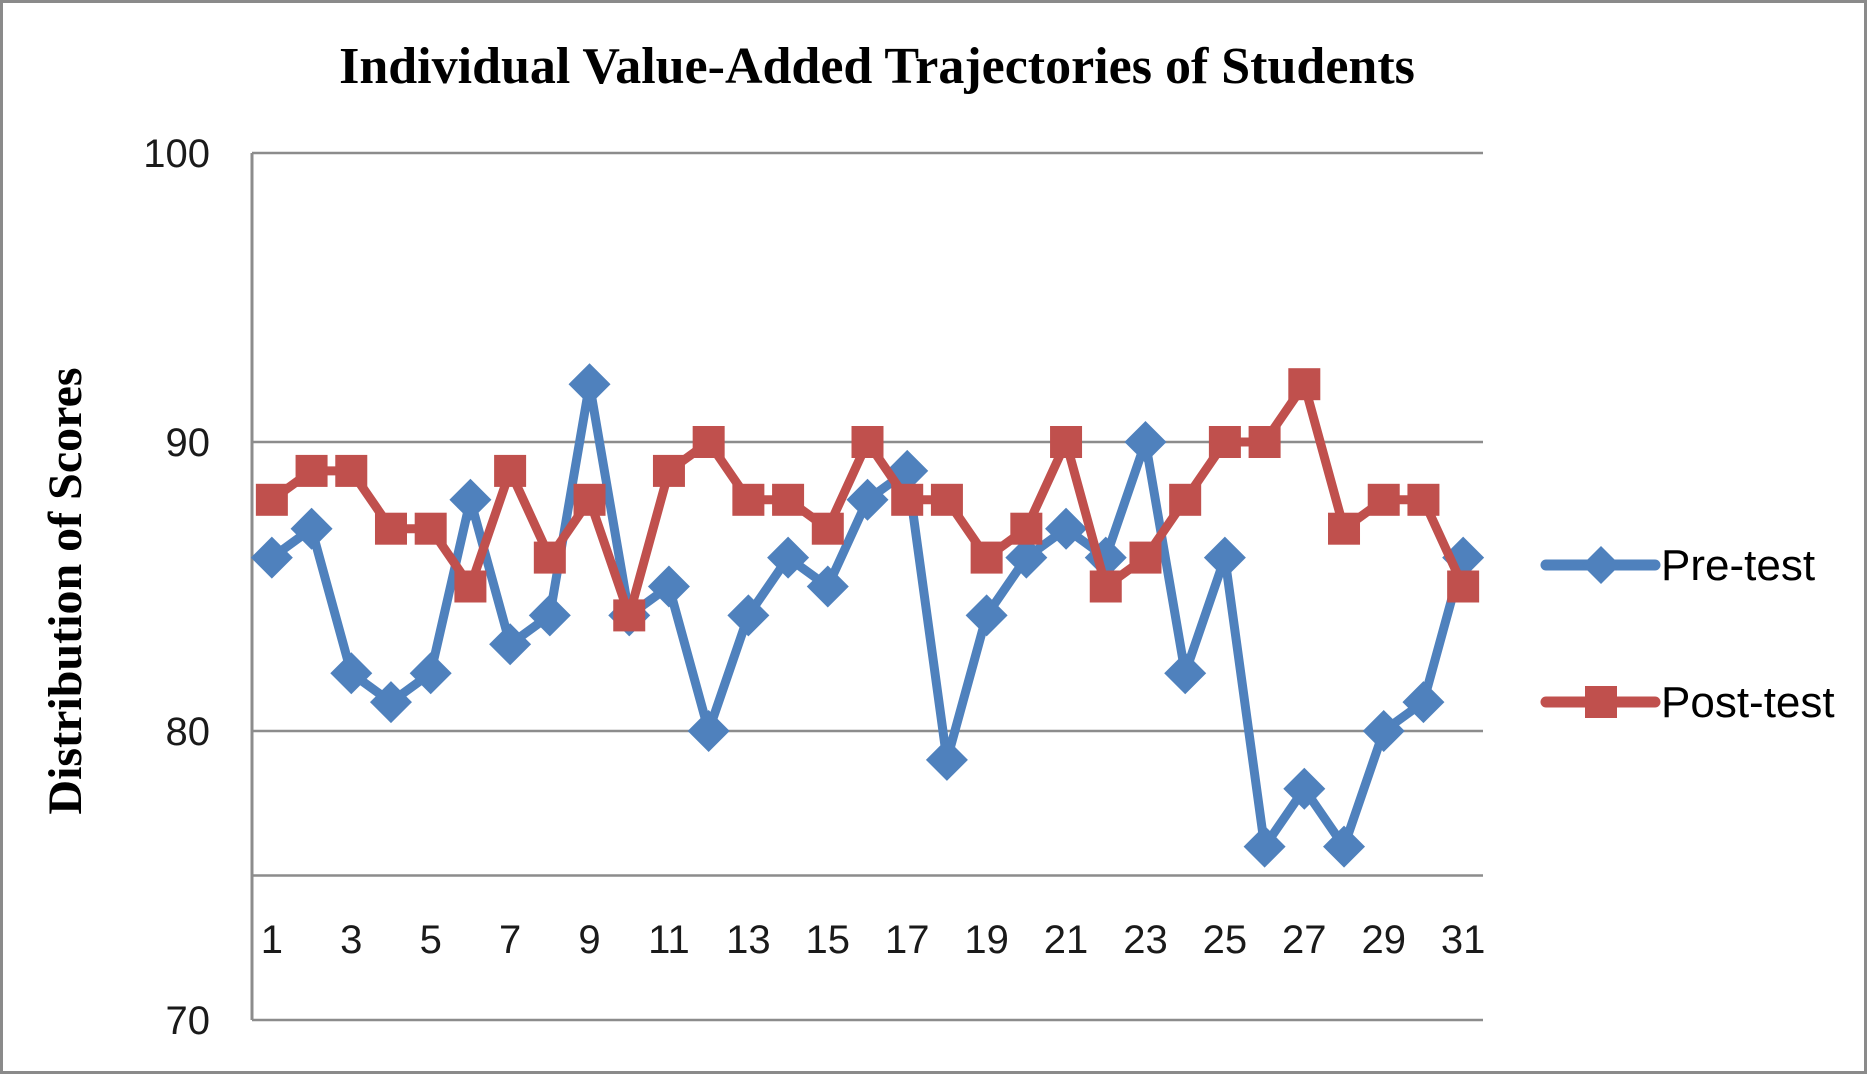 The width and height of the screenshot is (1867, 1074). I want to click on x-axis-tick-labels: 1 3 5 7 9 11 13 15 17 19 21 23 25 27 29 31, so click(873, 940).